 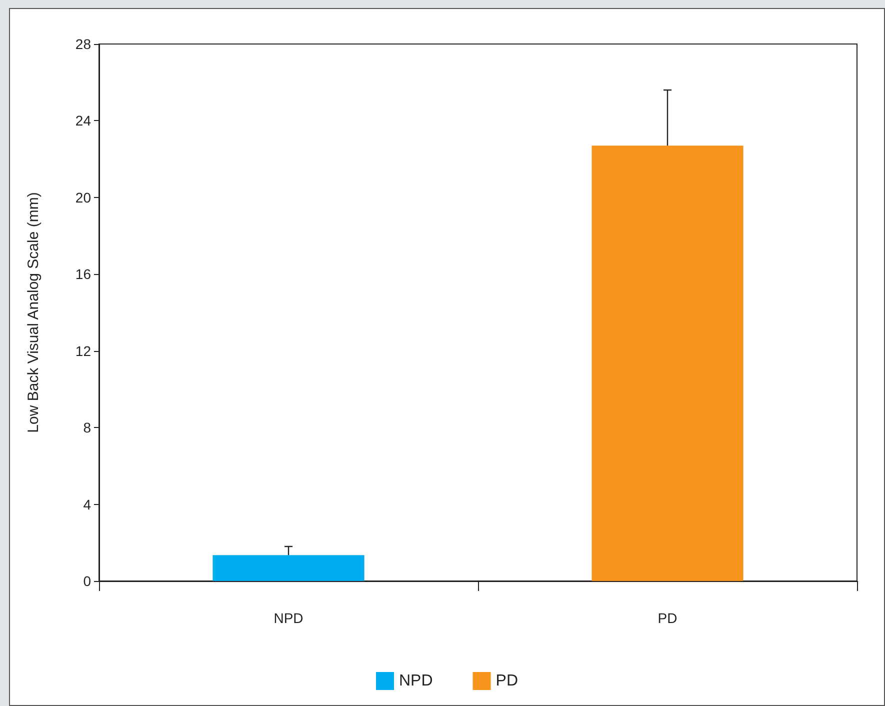 What do you see at coordinates (87, 428) in the screenshot?
I see `y-tick-label: 8` at bounding box center [87, 428].